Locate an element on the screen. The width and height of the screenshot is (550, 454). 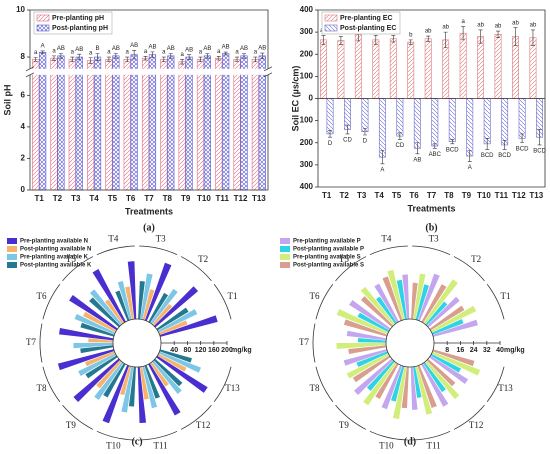
legend-label: Post-planting EC is located at coordinates (368, 28).